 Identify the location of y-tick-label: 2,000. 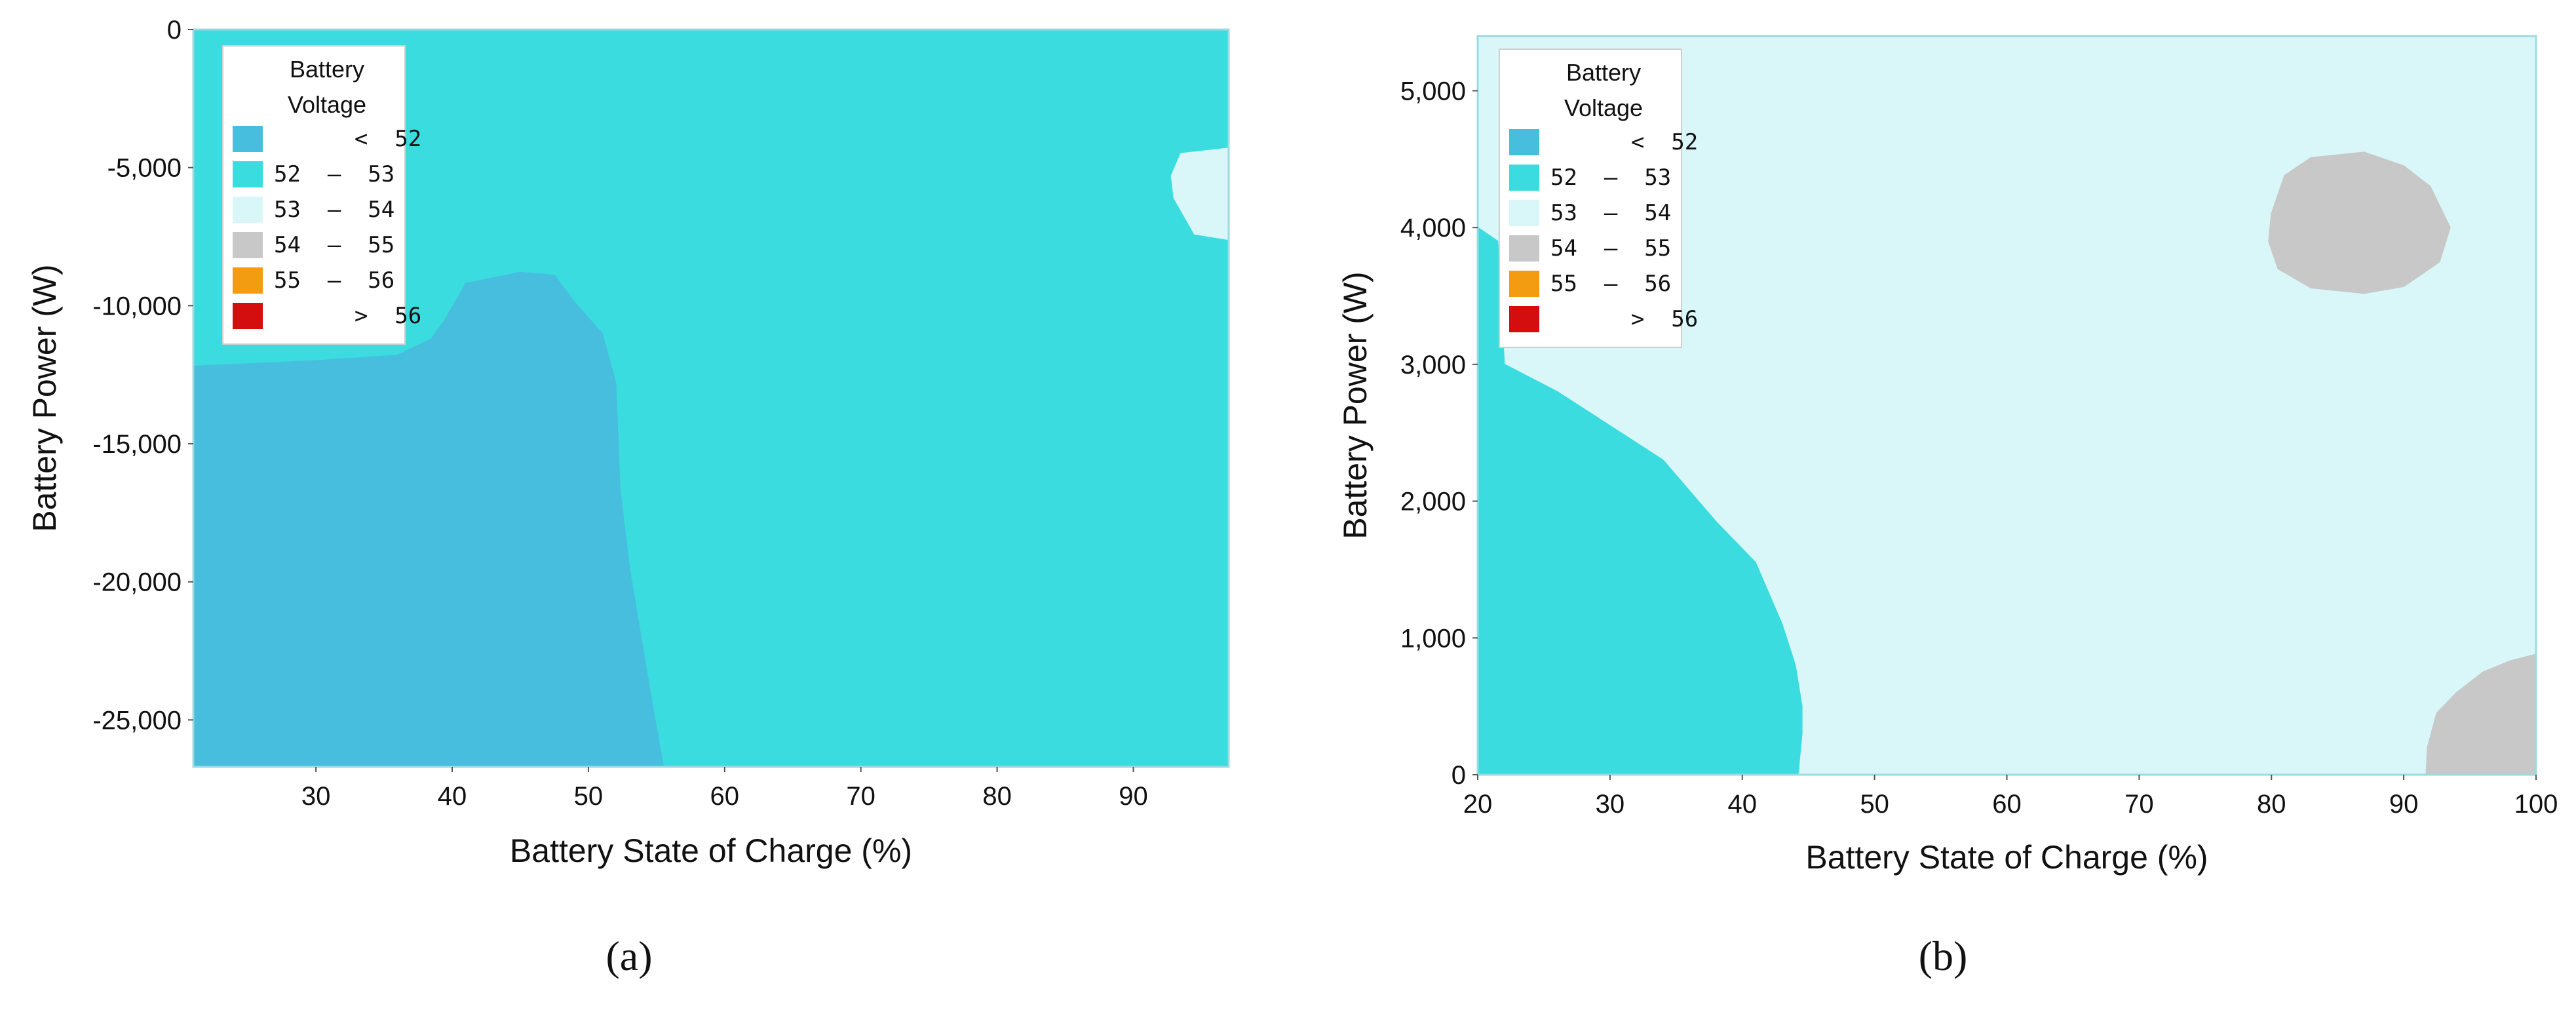
(1433, 502).